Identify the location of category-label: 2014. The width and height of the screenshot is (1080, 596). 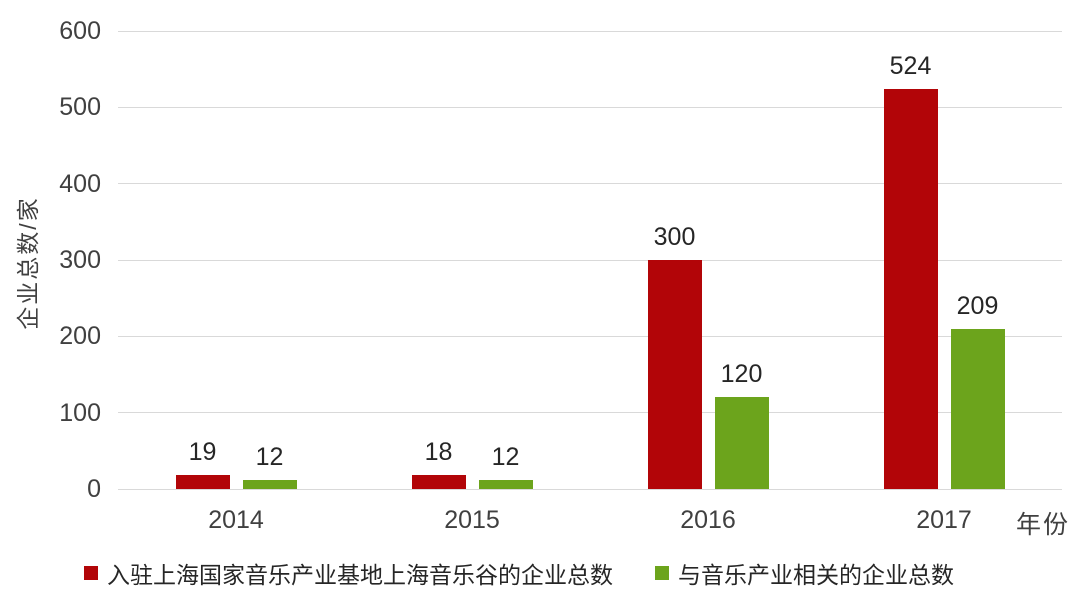
(236, 520).